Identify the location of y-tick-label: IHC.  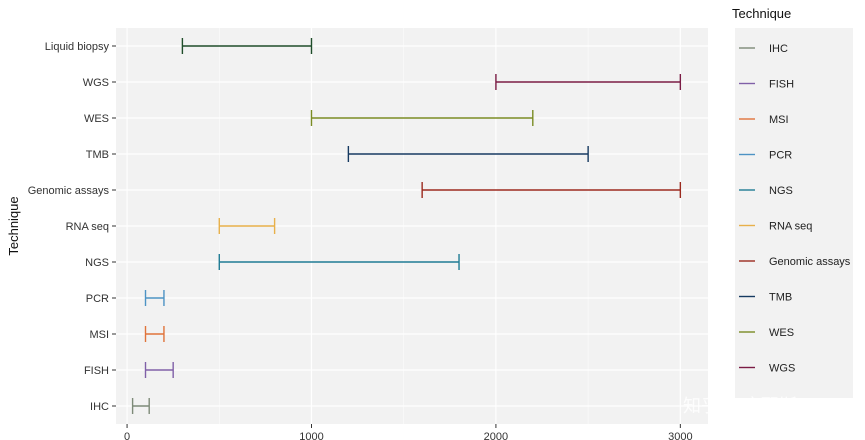
(99, 407).